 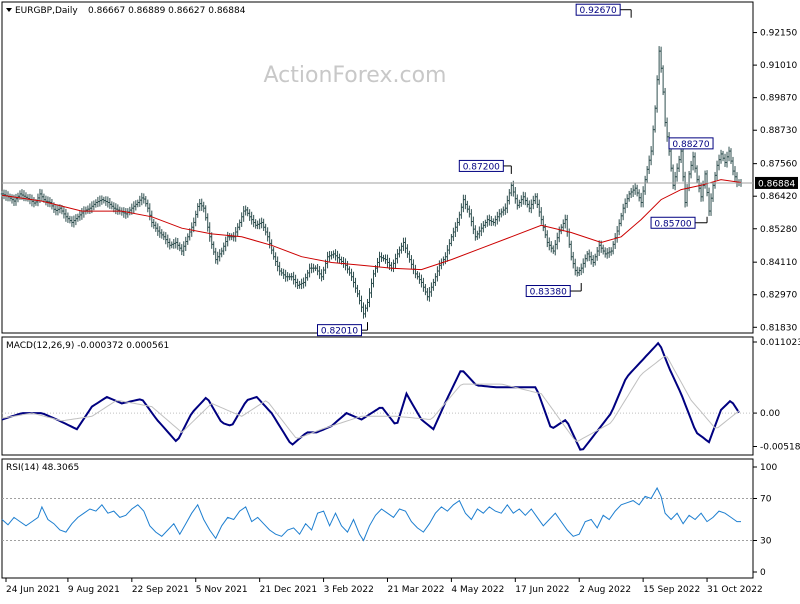 I want to click on rsi-tick-label: 0, so click(x=763, y=573).